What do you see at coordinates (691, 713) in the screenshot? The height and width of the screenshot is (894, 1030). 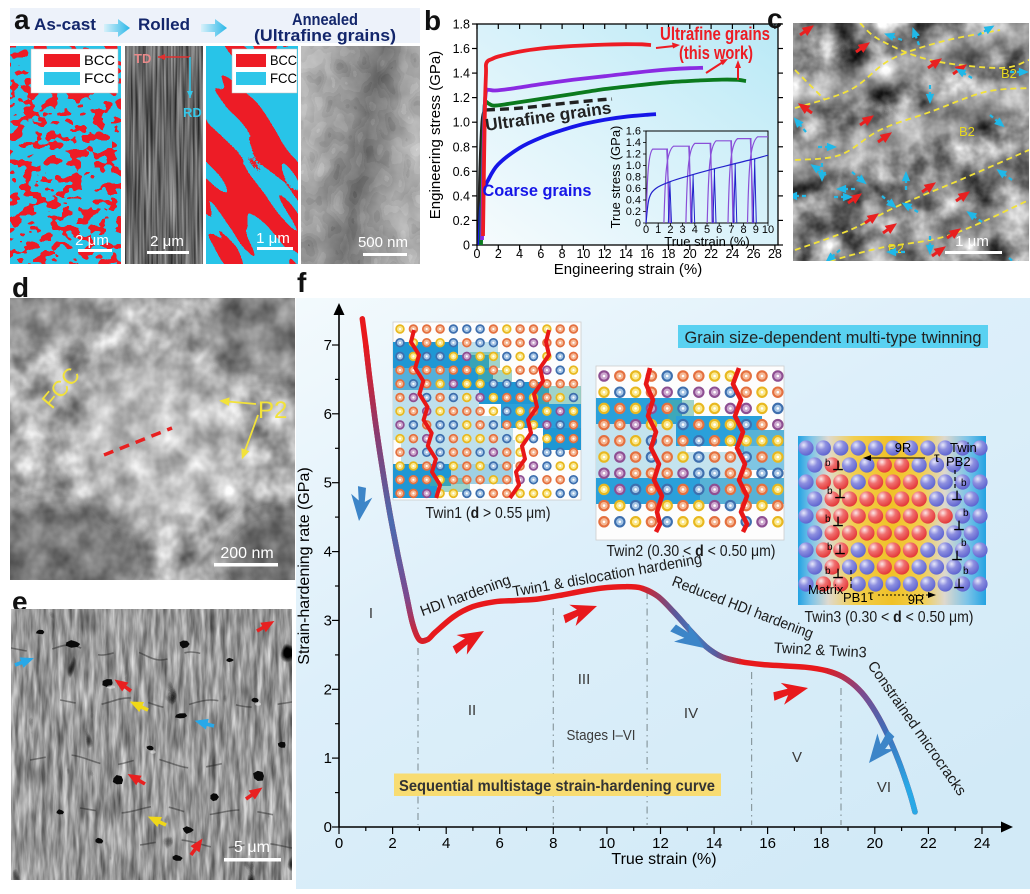 I see `svg-text: IV` at bounding box center [691, 713].